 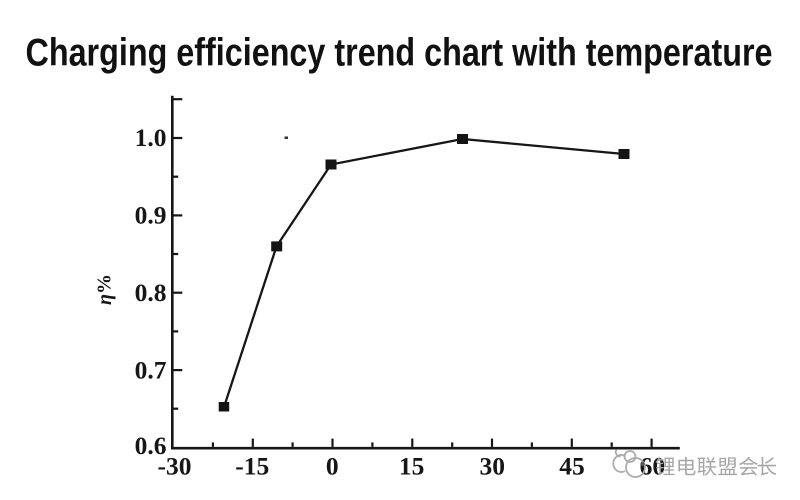 What do you see at coordinates (493, 466) in the screenshot?
I see `svg-text: 30` at bounding box center [493, 466].